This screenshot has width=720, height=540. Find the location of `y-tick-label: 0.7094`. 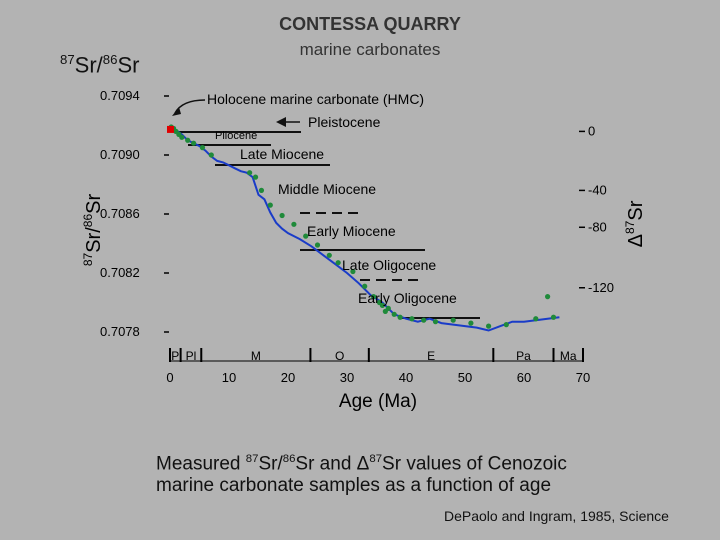

y-tick-label: 0.7094 is located at coordinates (120, 95).